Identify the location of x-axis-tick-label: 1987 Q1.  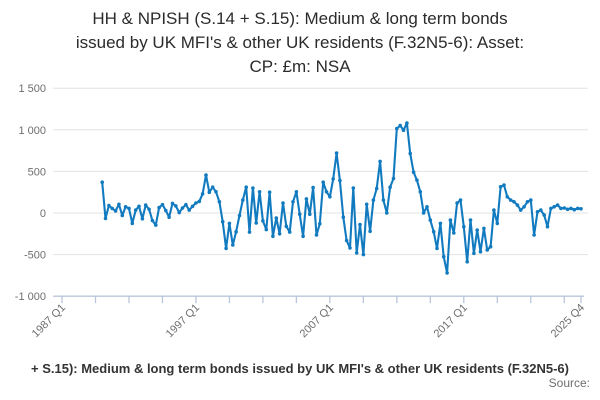
(49, 321).